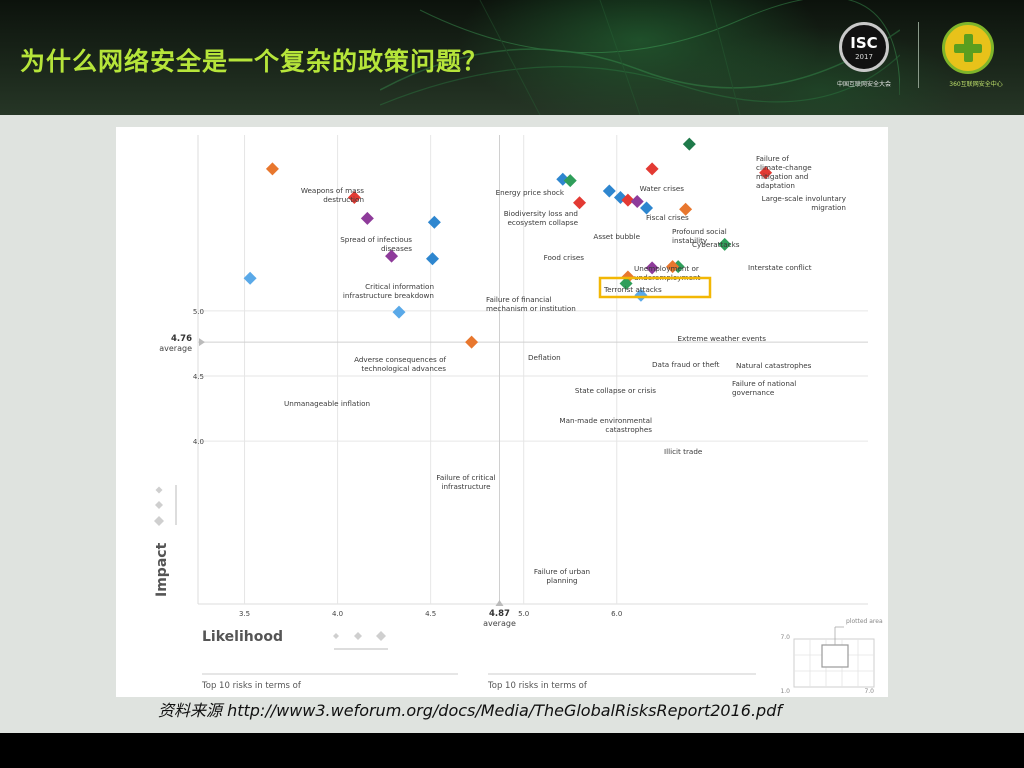  What do you see at coordinates (499, 623) in the screenshot?
I see `x-average-label: average` at bounding box center [499, 623].